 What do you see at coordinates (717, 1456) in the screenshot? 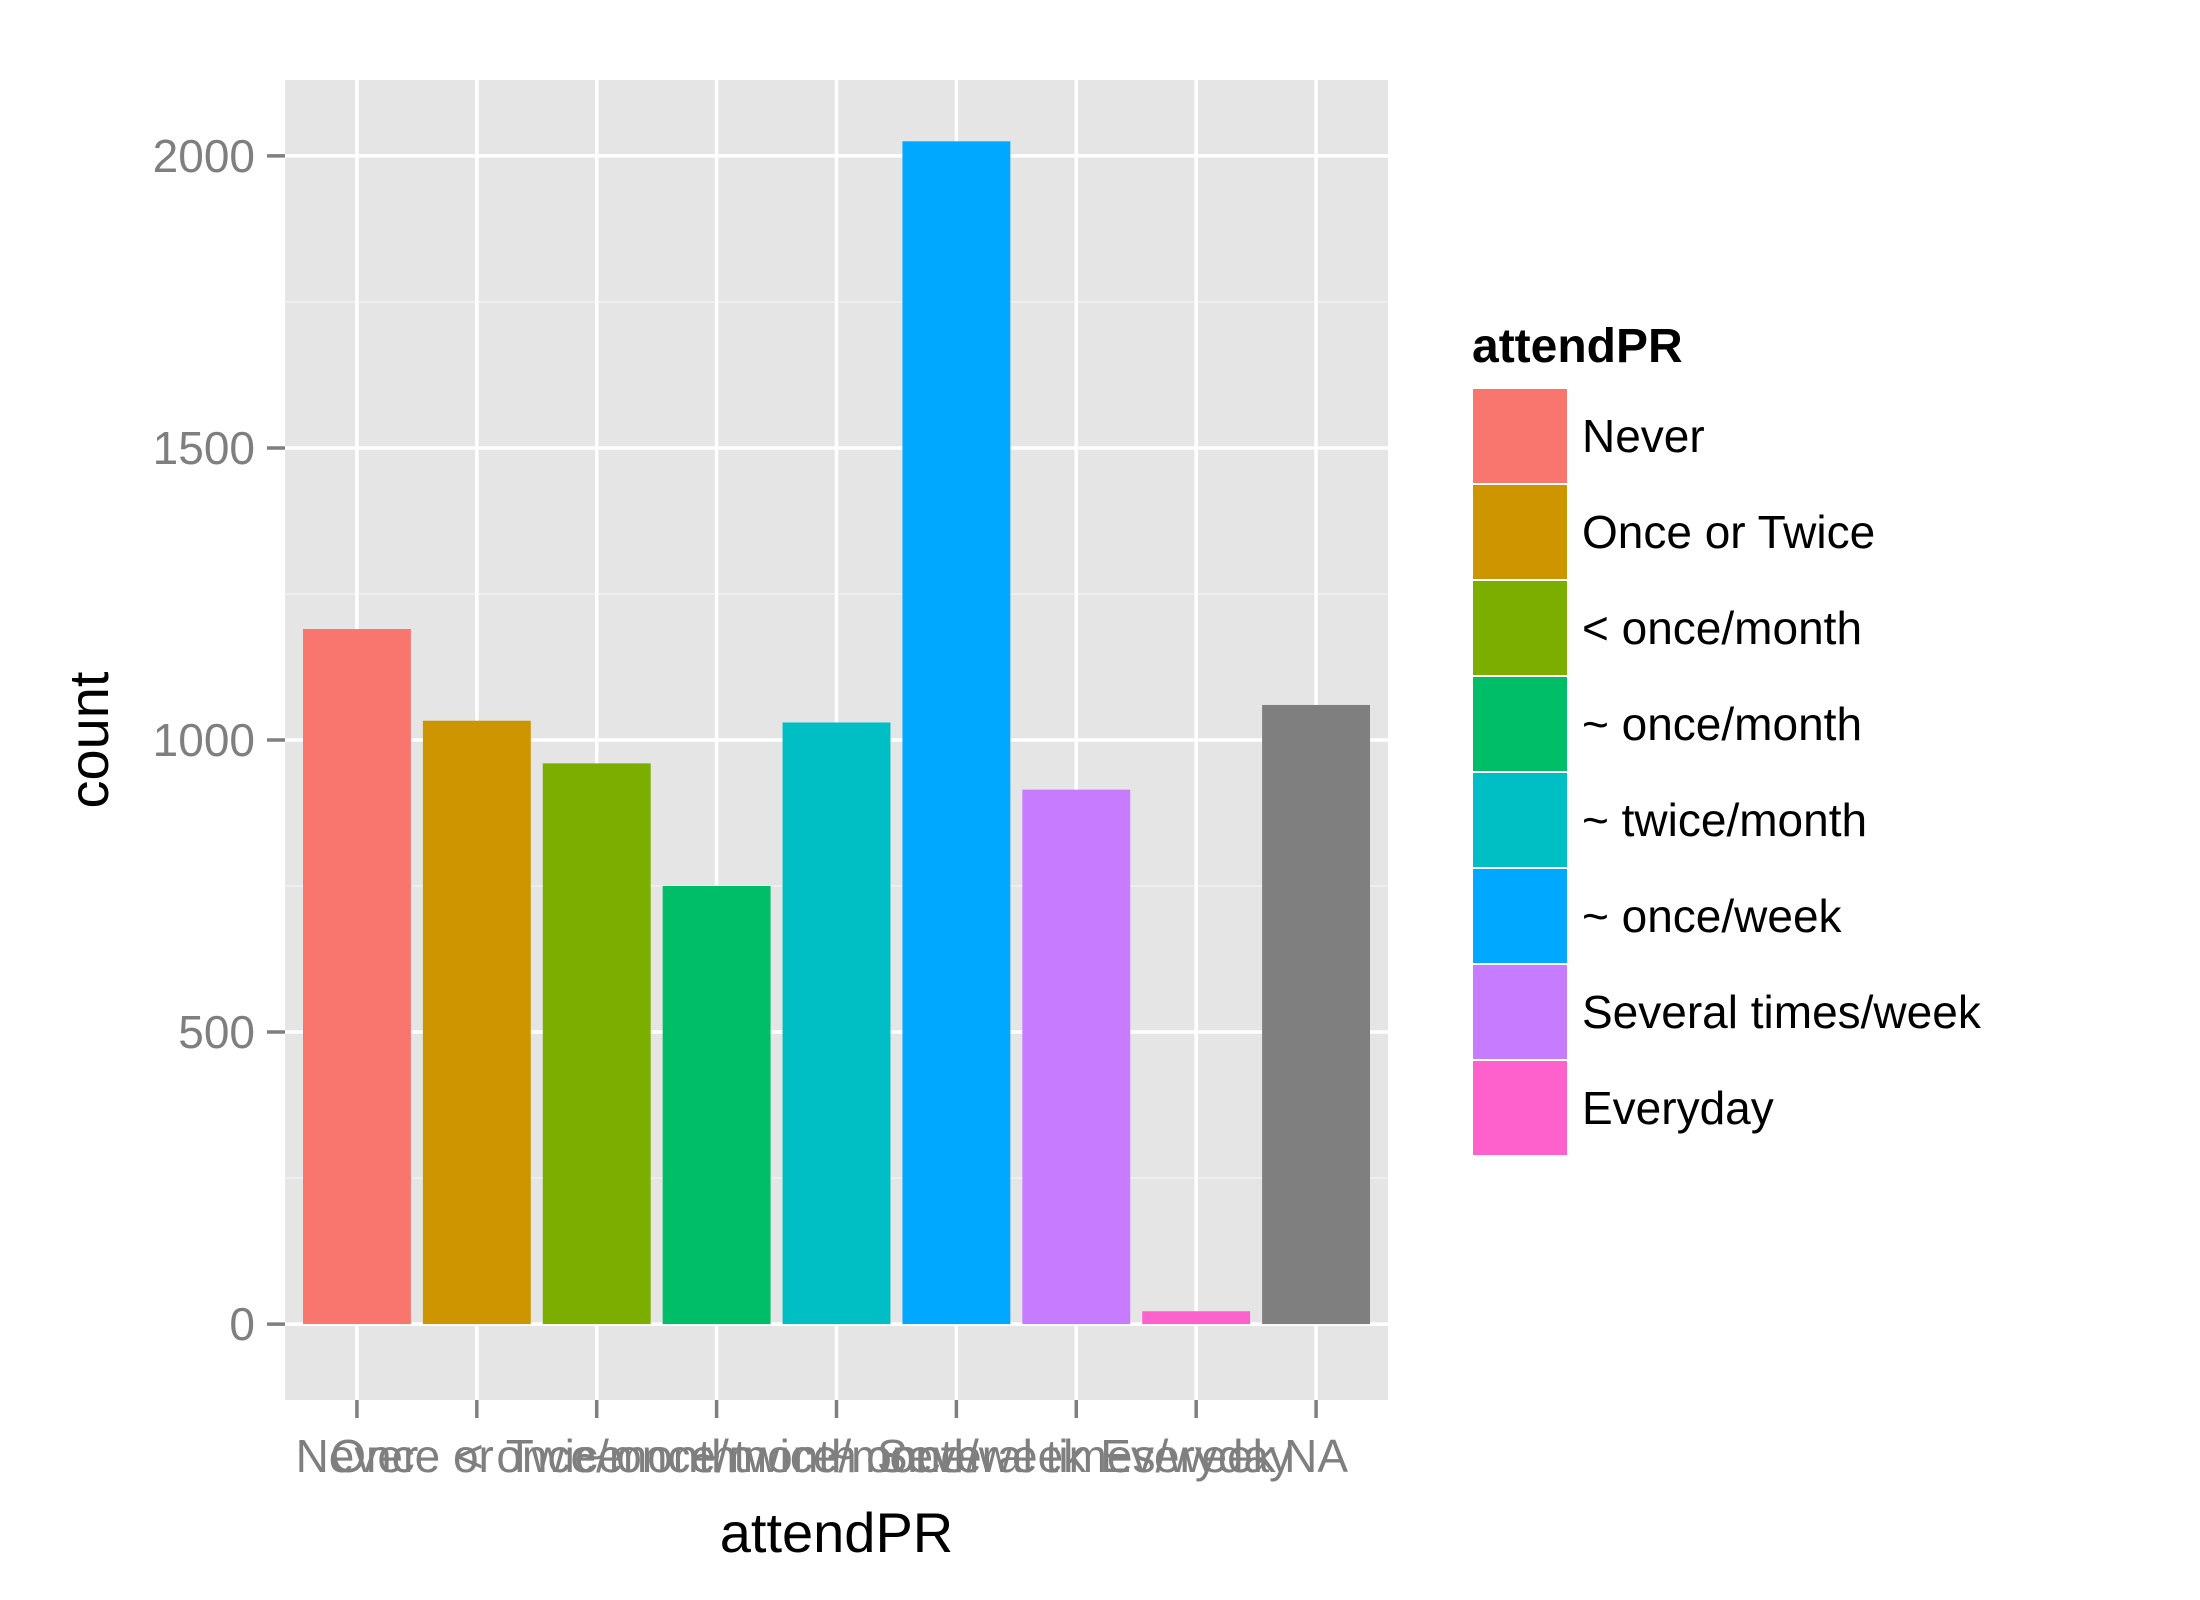
I see `x-tick-label: ~ once/month` at bounding box center [717, 1456].